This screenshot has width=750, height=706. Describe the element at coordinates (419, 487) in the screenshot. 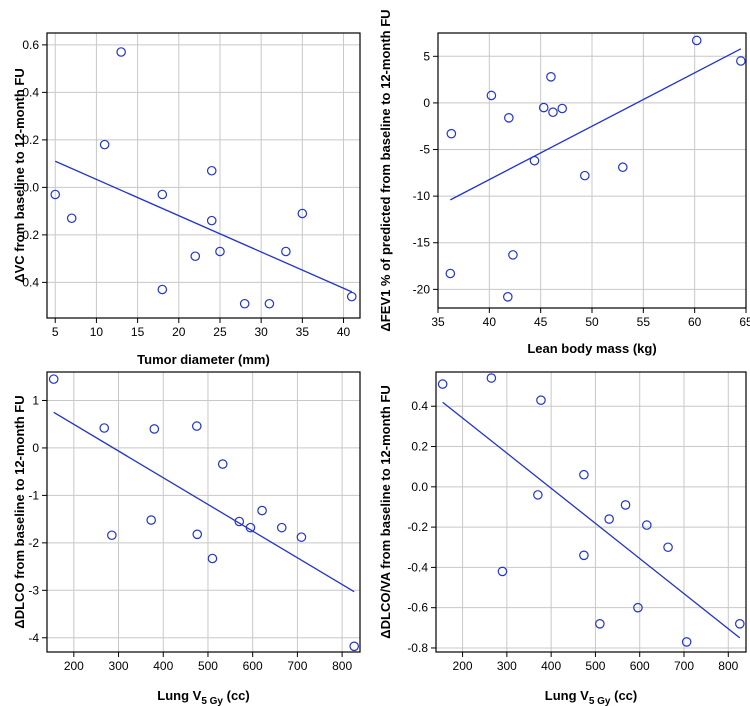

I see `chart4-y-tick-label: 0.0` at that location.